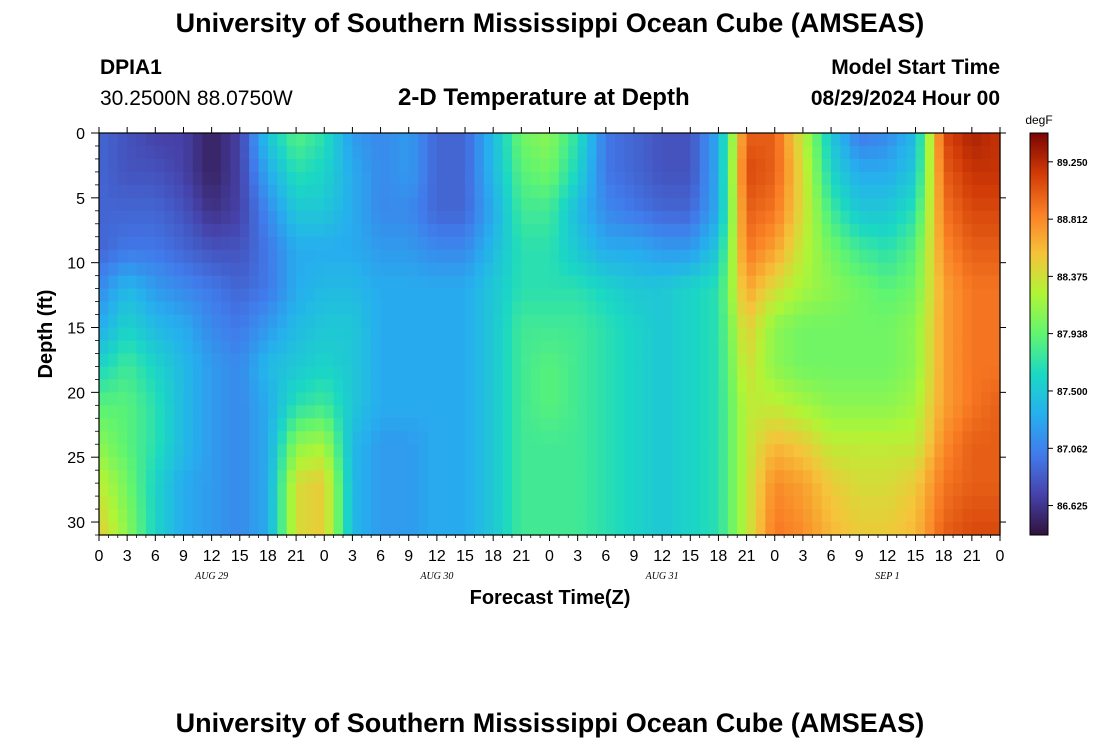 This screenshot has width=1100, height=750. What do you see at coordinates (747, 556) in the screenshot?
I see `x-tick-label: 21` at bounding box center [747, 556].